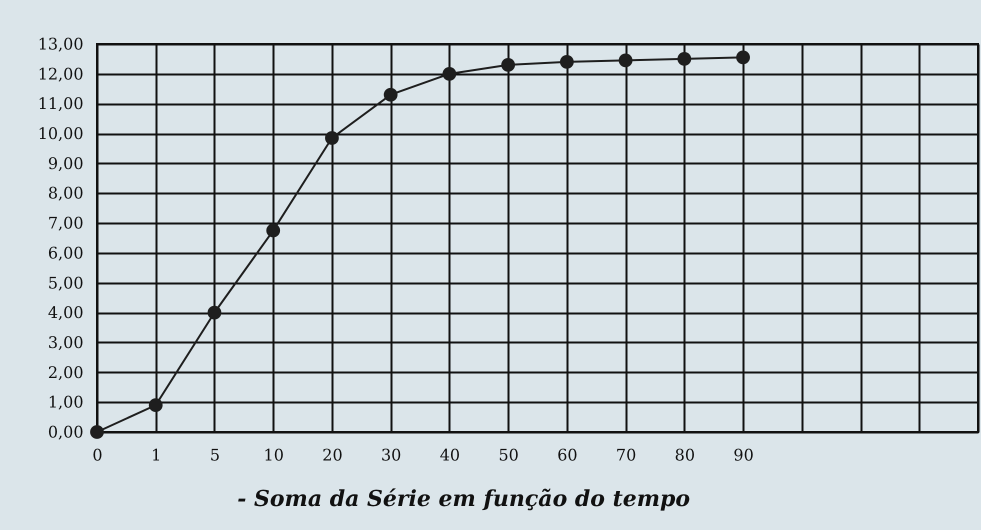 This screenshot has width=981, height=530. I want to click on x-tick-label: 80, so click(685, 455).